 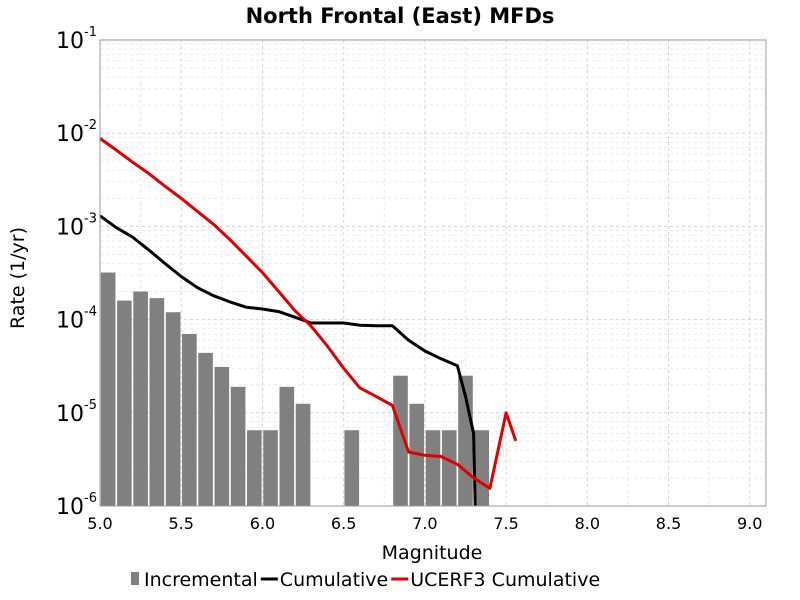 I want to click on y-tick-label: 10⁻³, so click(x=76, y=225).